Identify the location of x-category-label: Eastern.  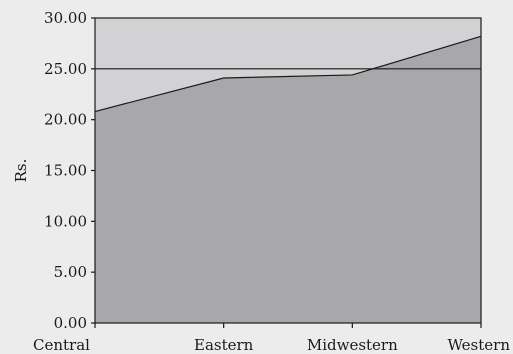
(224, 345).